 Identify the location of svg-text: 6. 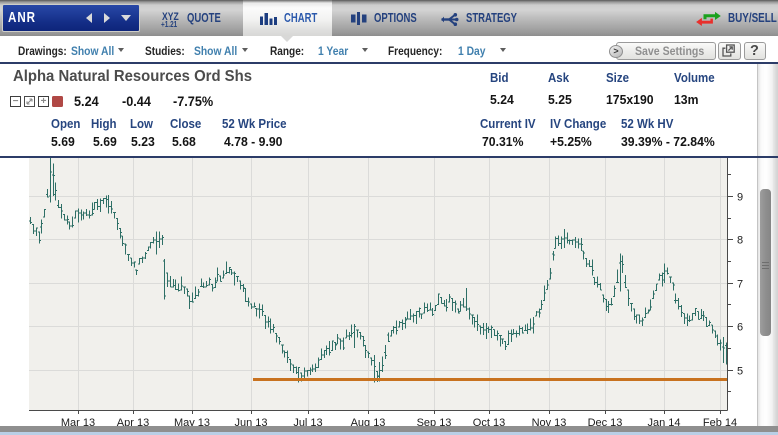
(740, 328).